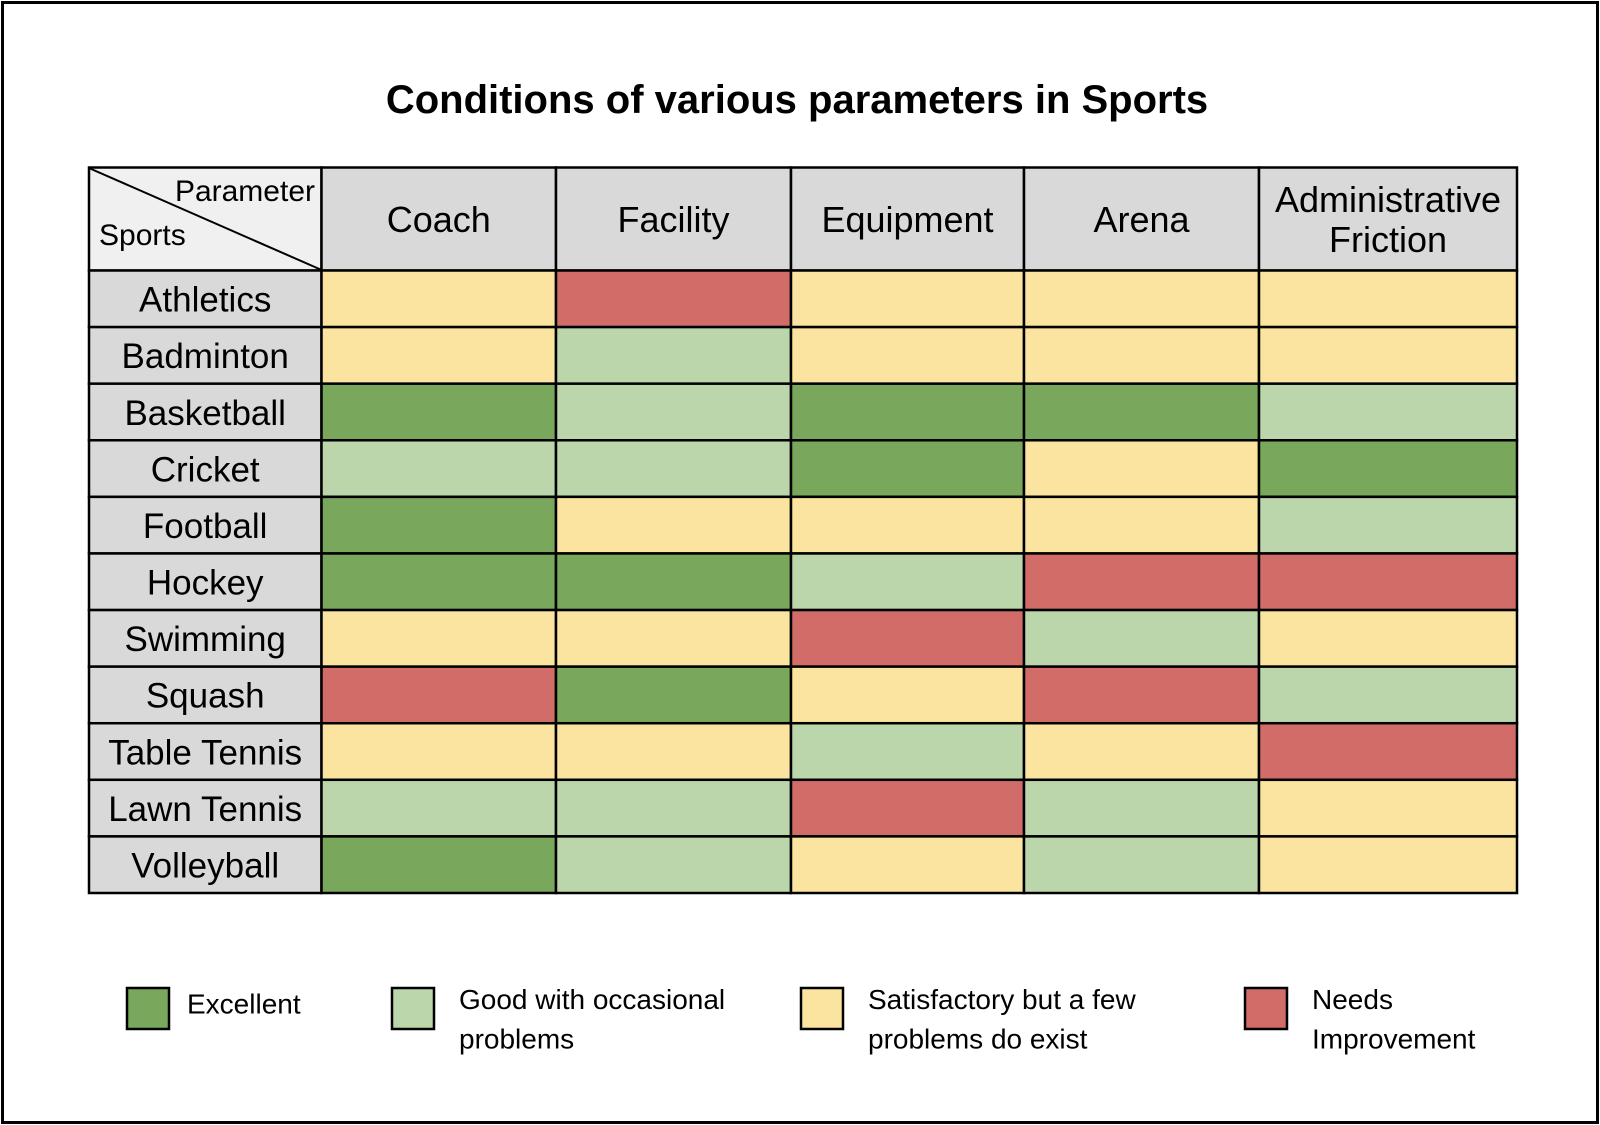  Describe the element at coordinates (205, 866) in the screenshot. I see `svg-text: Volleyball` at that location.